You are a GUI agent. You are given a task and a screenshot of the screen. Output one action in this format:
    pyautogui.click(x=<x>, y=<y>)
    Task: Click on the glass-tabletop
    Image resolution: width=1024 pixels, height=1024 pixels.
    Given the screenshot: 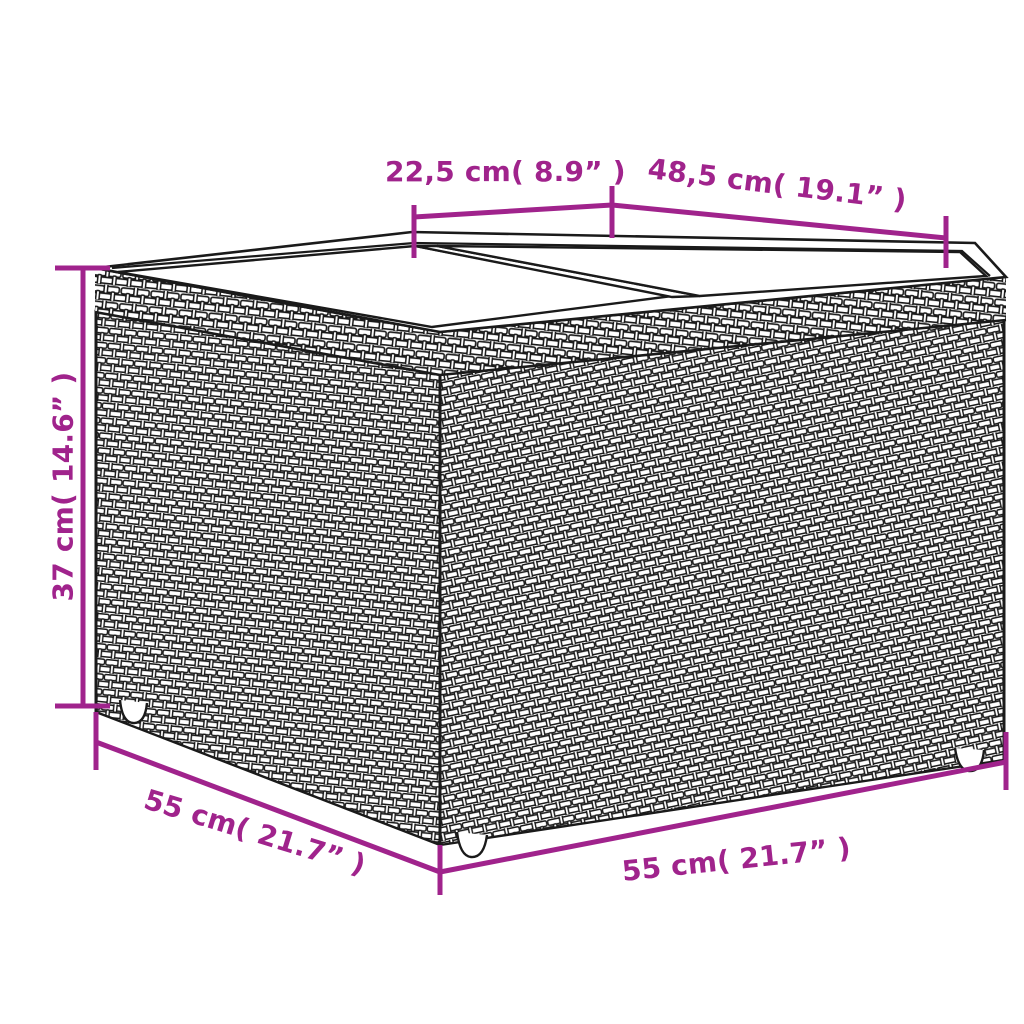 What is the action you would take?
    pyautogui.click(x=551, y=282)
    